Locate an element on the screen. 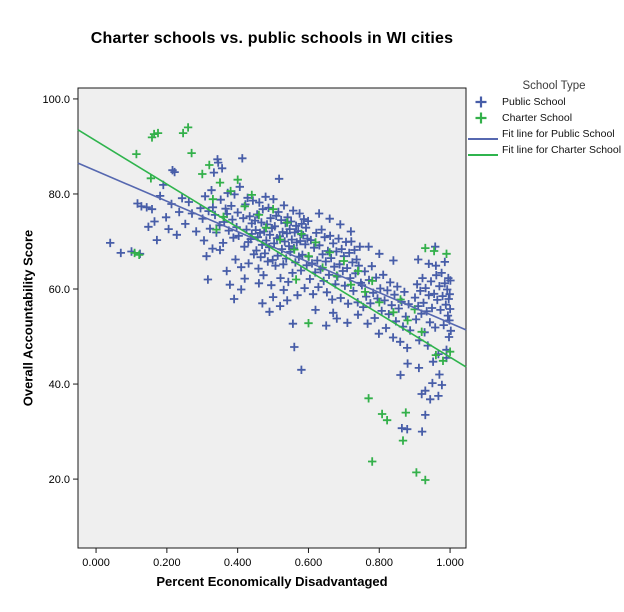 This screenshot has height=612, width=624. legend-item-public-school: Public School is located at coordinates (545, 102).